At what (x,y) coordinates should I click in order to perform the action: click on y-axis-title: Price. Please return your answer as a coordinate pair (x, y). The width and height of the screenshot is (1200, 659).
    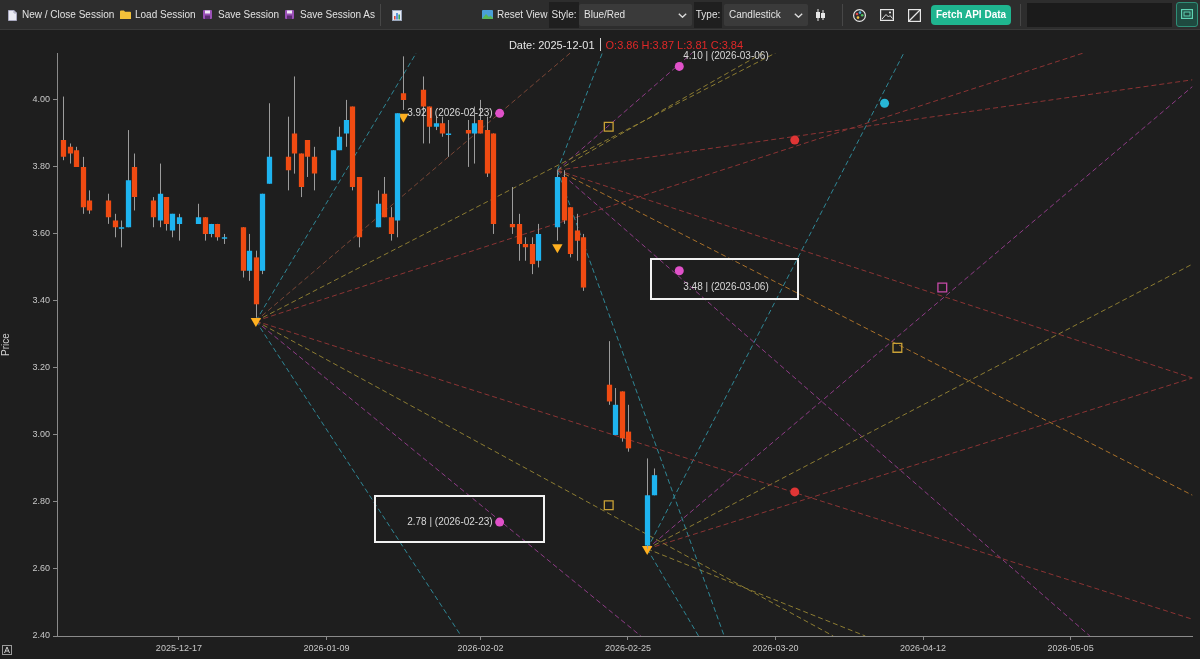
    Looking at the image, I should click on (5, 344).